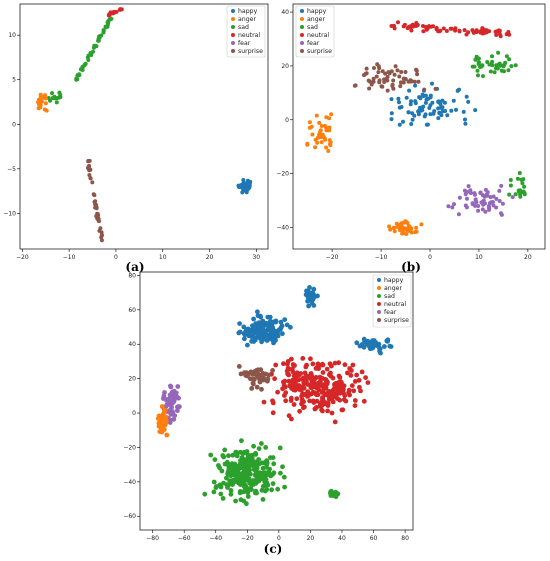  I want to click on y-tick-label: −60, so click(129, 516).